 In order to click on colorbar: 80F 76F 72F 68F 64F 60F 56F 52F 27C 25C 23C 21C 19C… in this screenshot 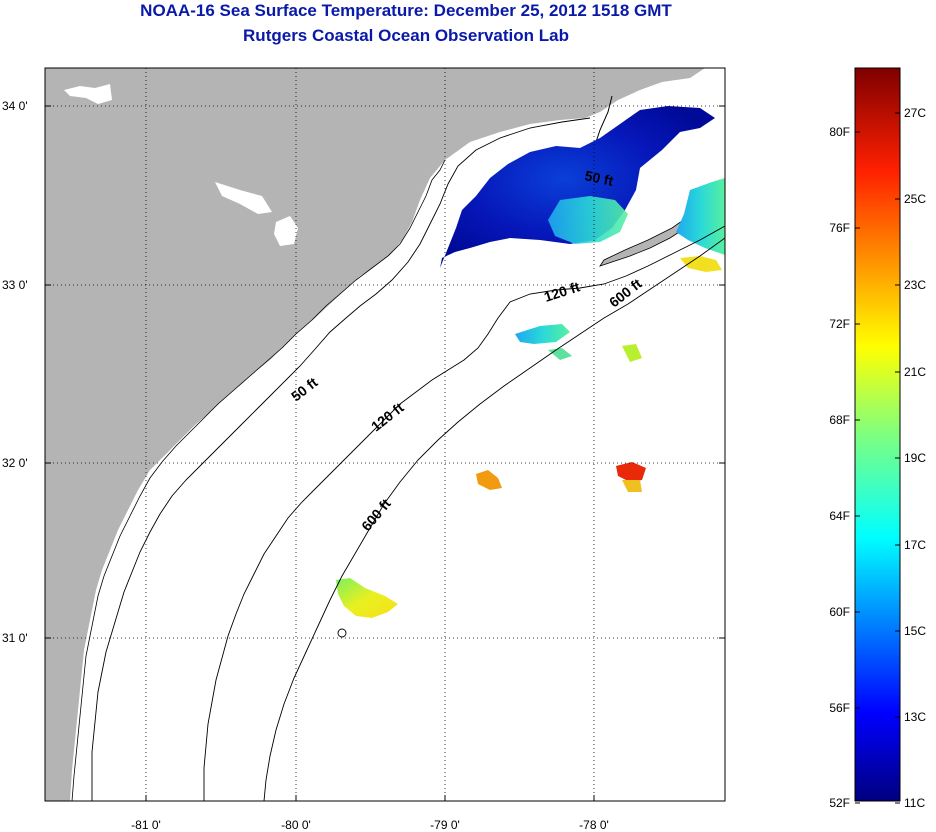, I will do `click(877, 438)`.